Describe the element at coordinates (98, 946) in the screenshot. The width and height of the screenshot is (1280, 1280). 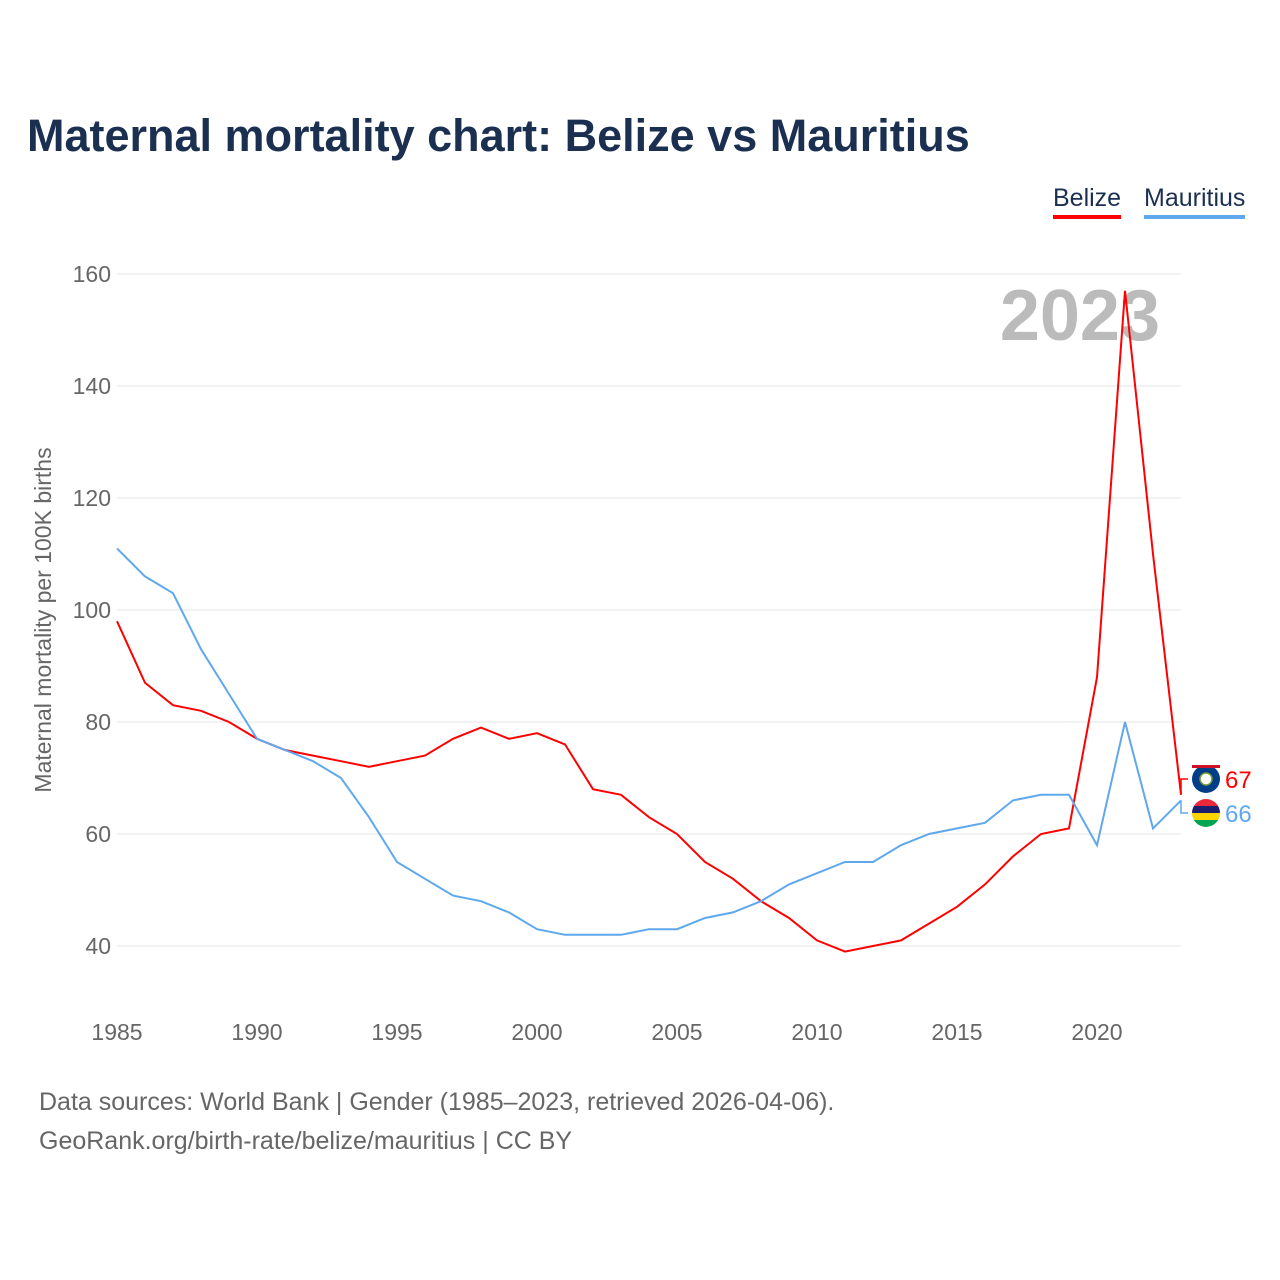
I see `y-tick-label: 40` at that location.